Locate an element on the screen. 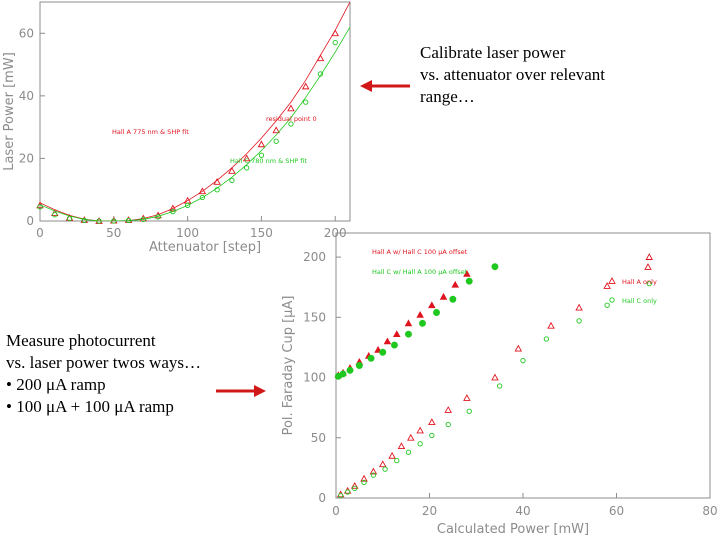 Image resolution: width=720 pixels, height=540 pixels. legend-entry: Hall A only is located at coordinates (639, 282).